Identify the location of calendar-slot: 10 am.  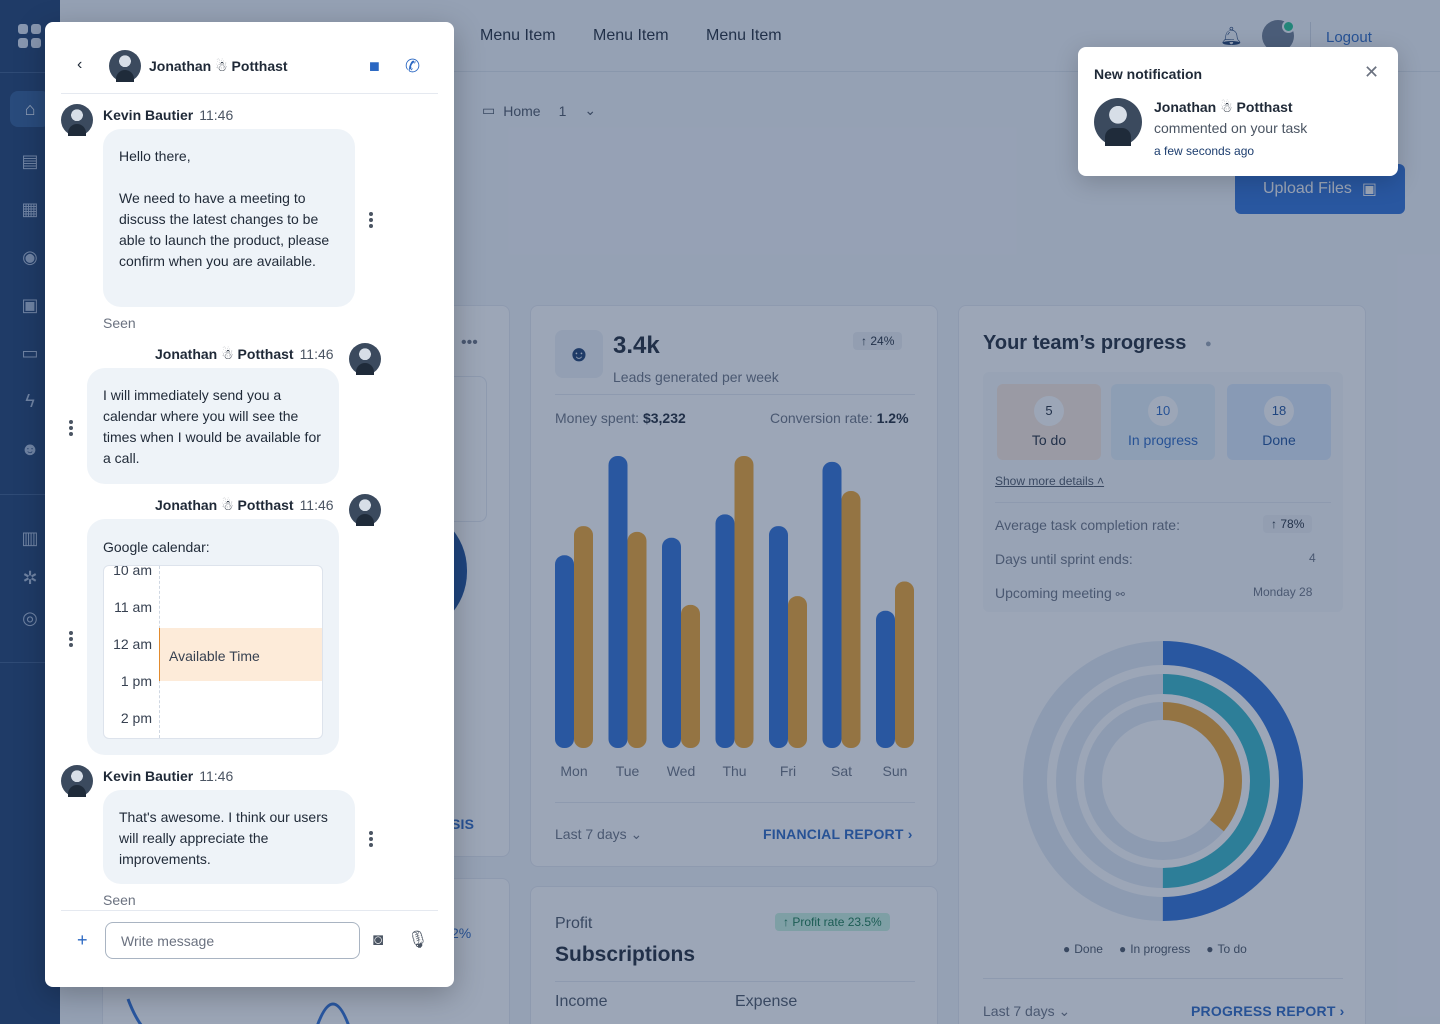
(132, 571).